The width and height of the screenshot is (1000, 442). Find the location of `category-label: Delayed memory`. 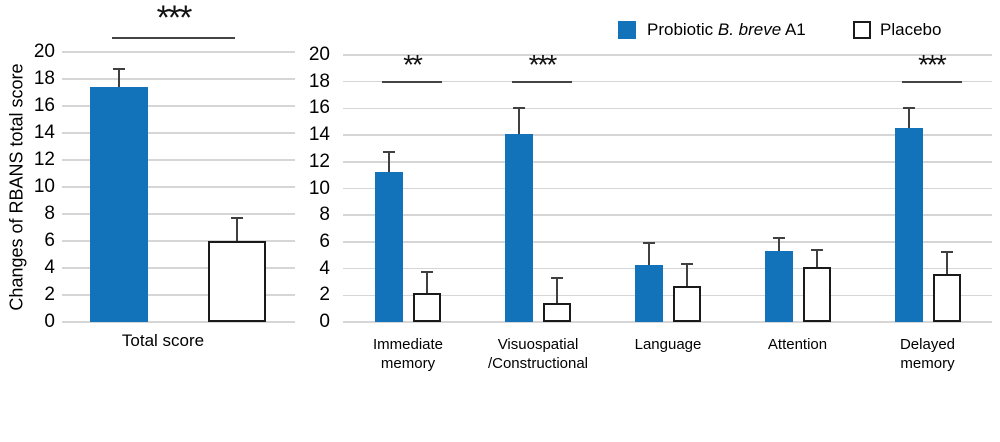

category-label: Delayed memory is located at coordinates (927, 354).